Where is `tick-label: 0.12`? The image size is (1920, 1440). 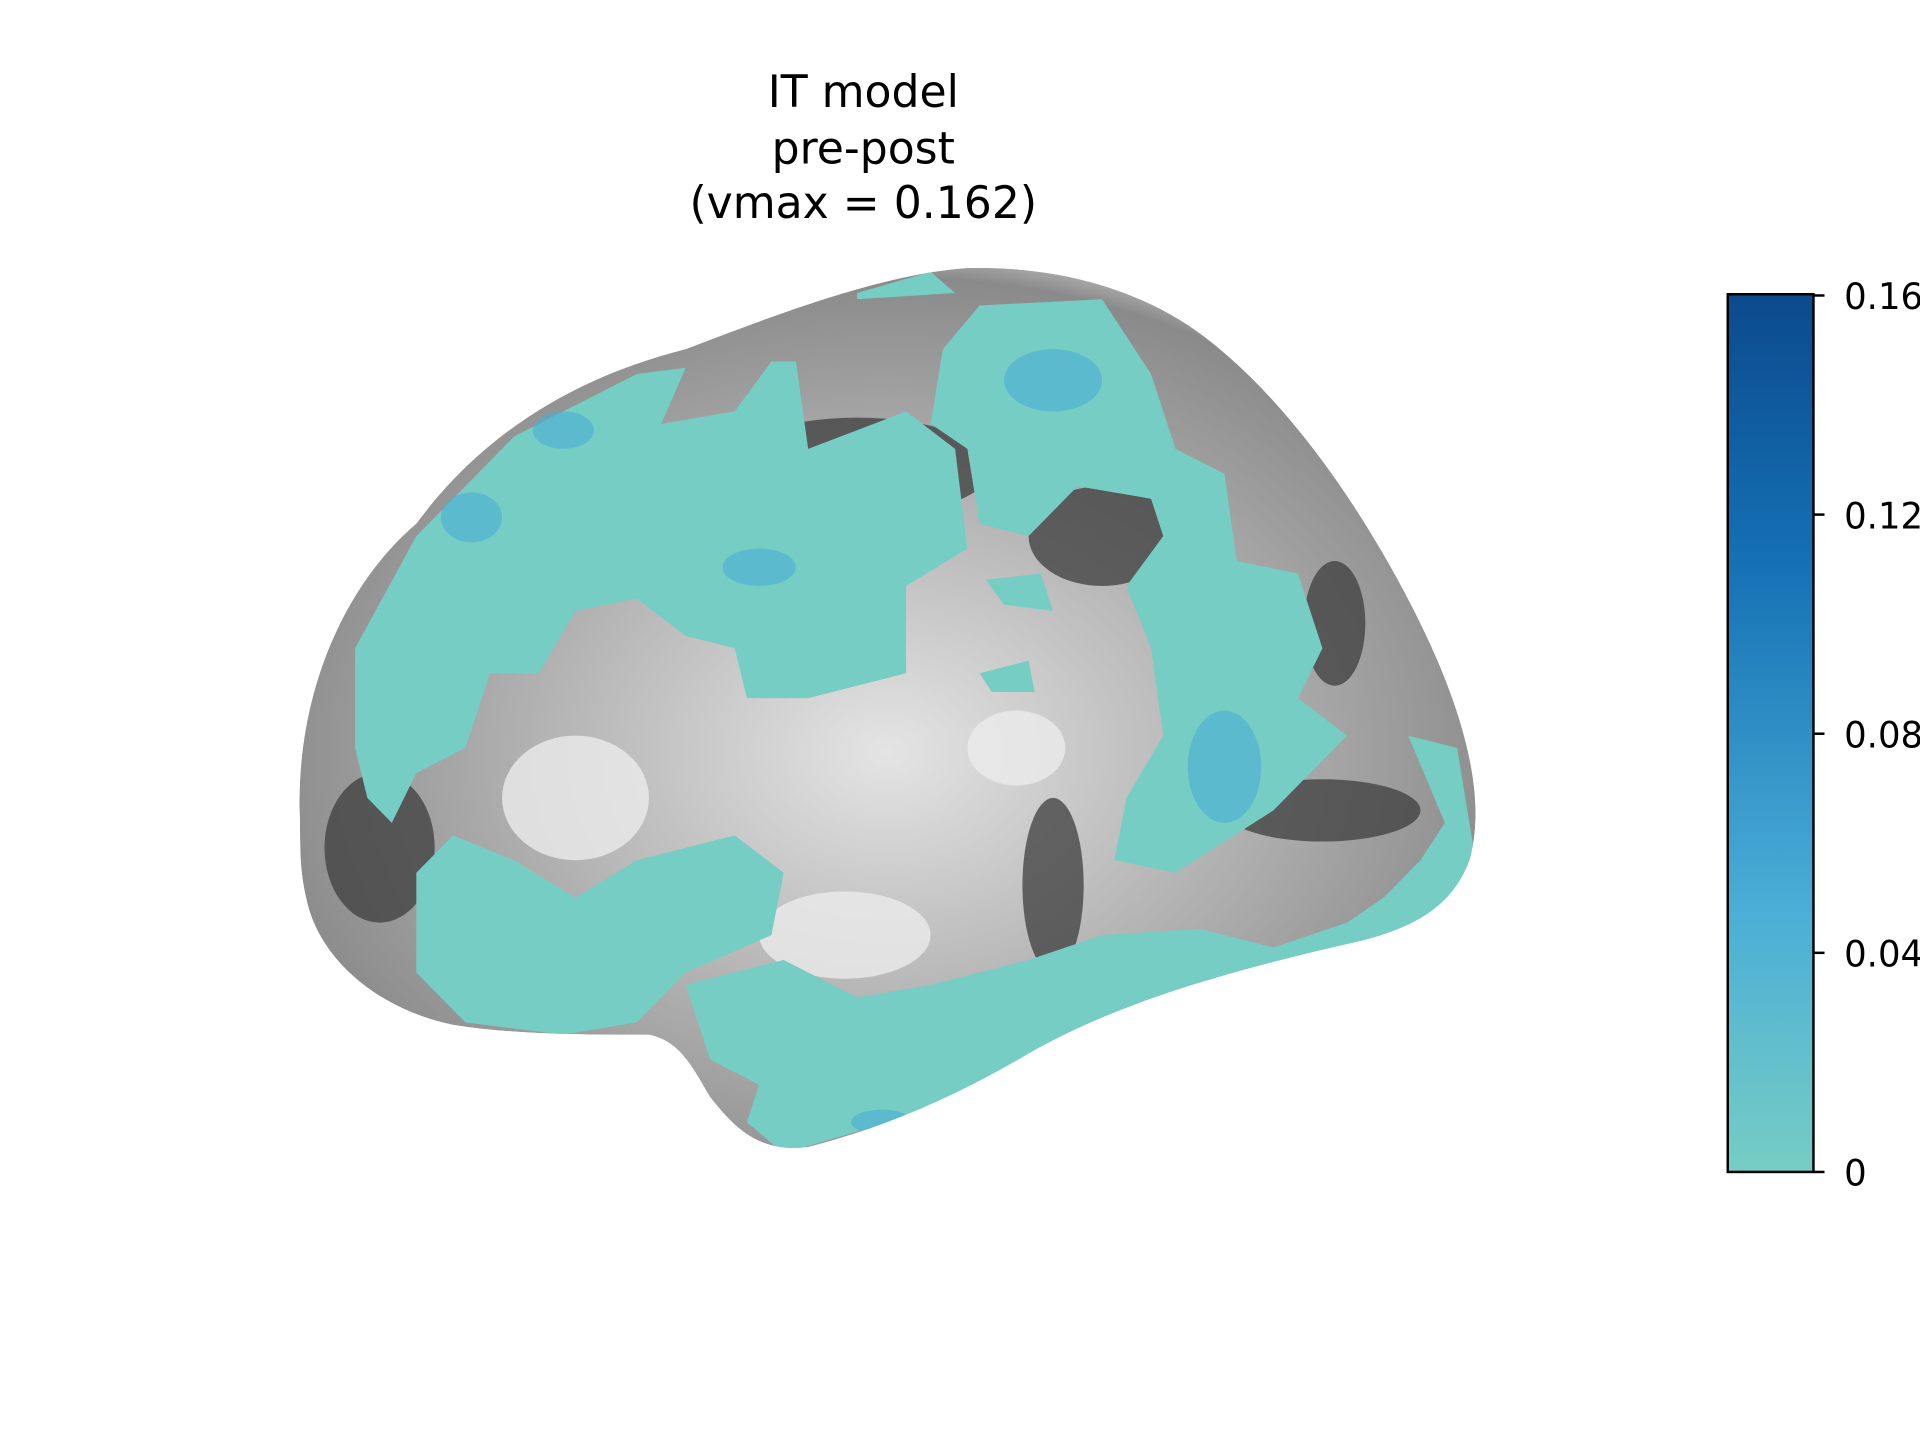
tick-label: 0.12 is located at coordinates (1882, 516).